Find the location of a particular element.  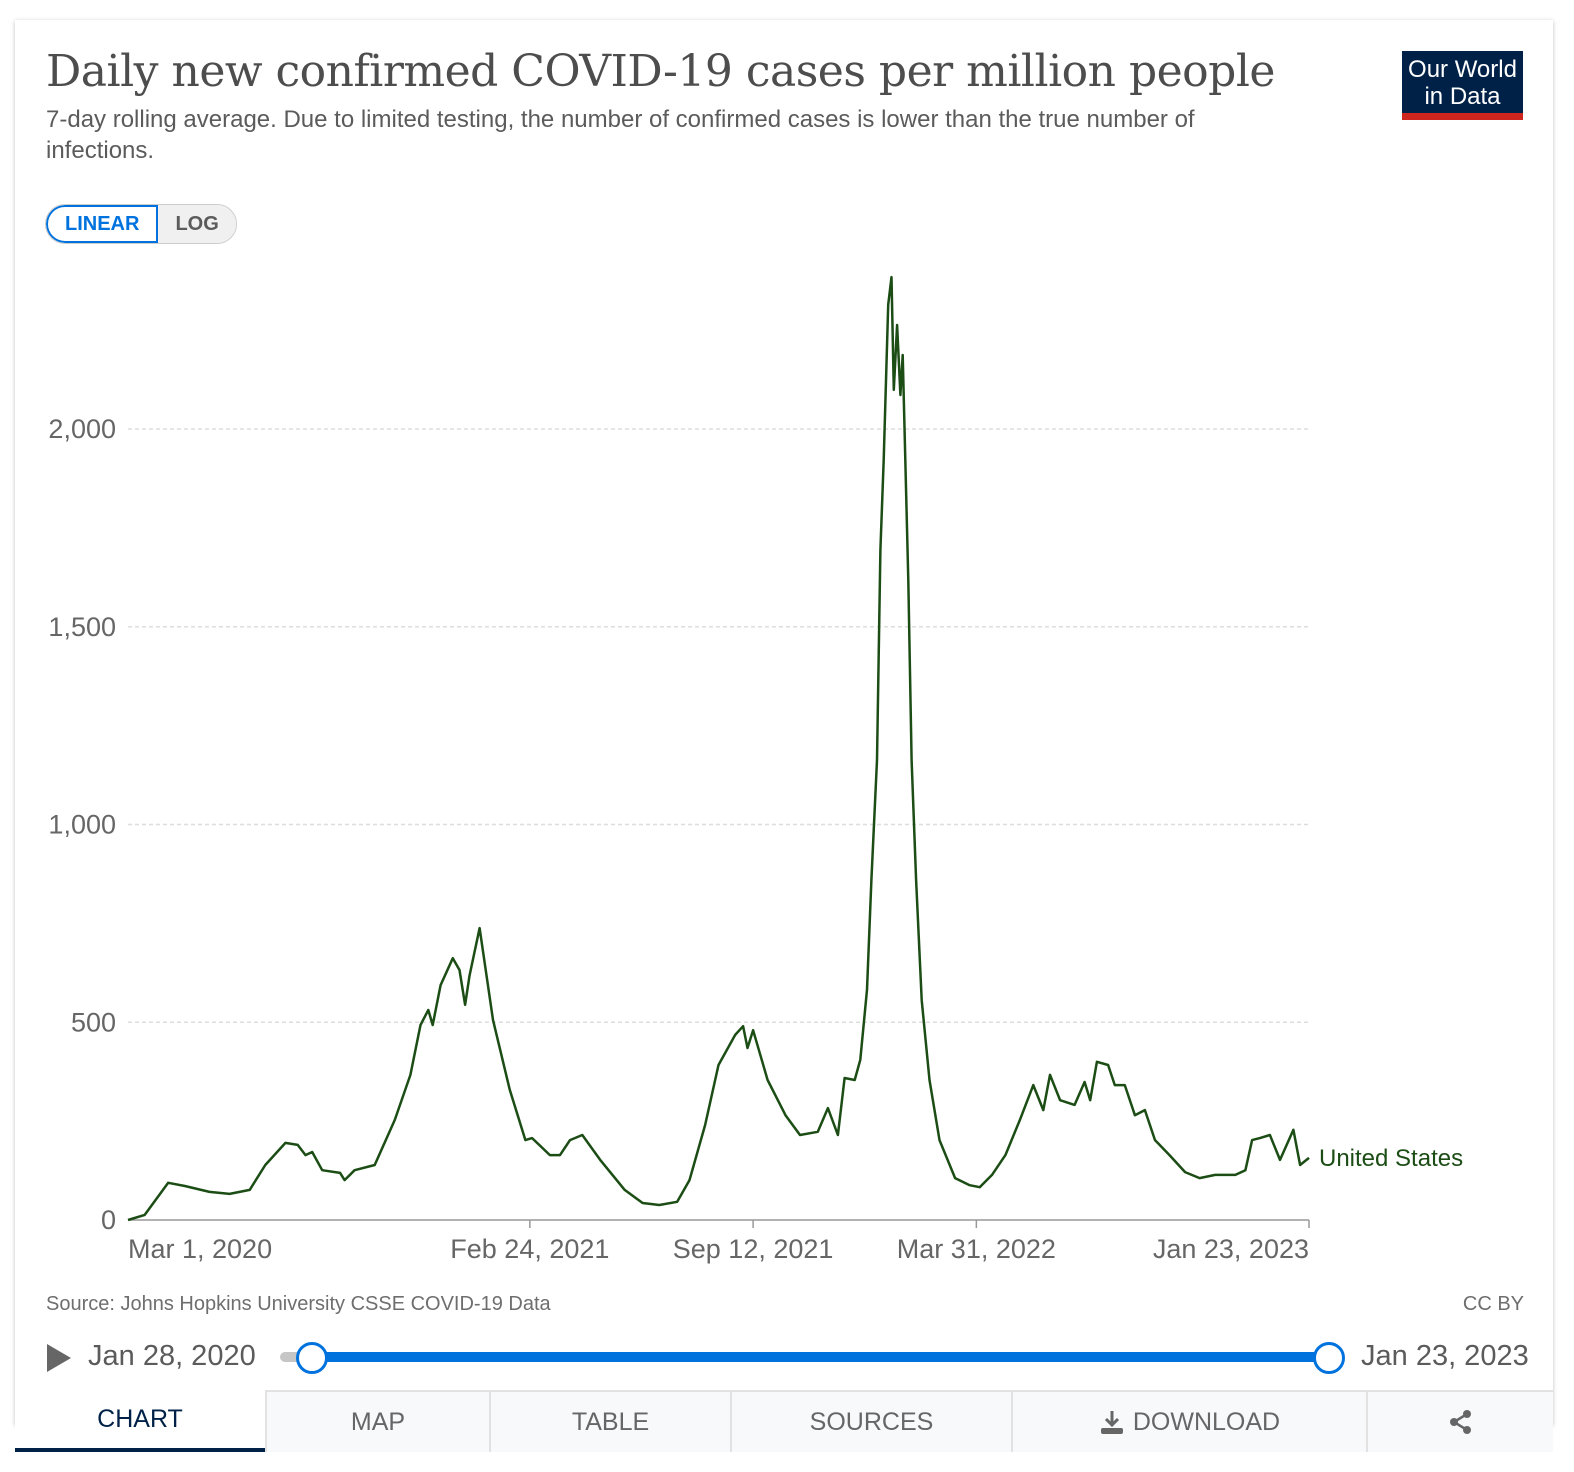

play-icon is located at coordinates (59, 1358).